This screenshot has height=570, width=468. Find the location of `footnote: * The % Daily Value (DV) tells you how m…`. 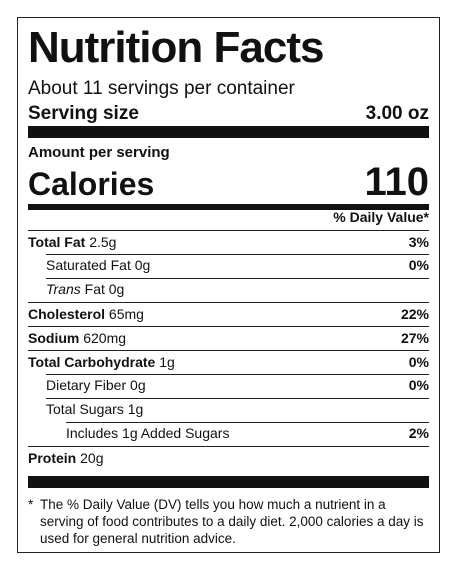

footnote: * The % Daily Value (DV) tells you how m… is located at coordinates (228, 521).